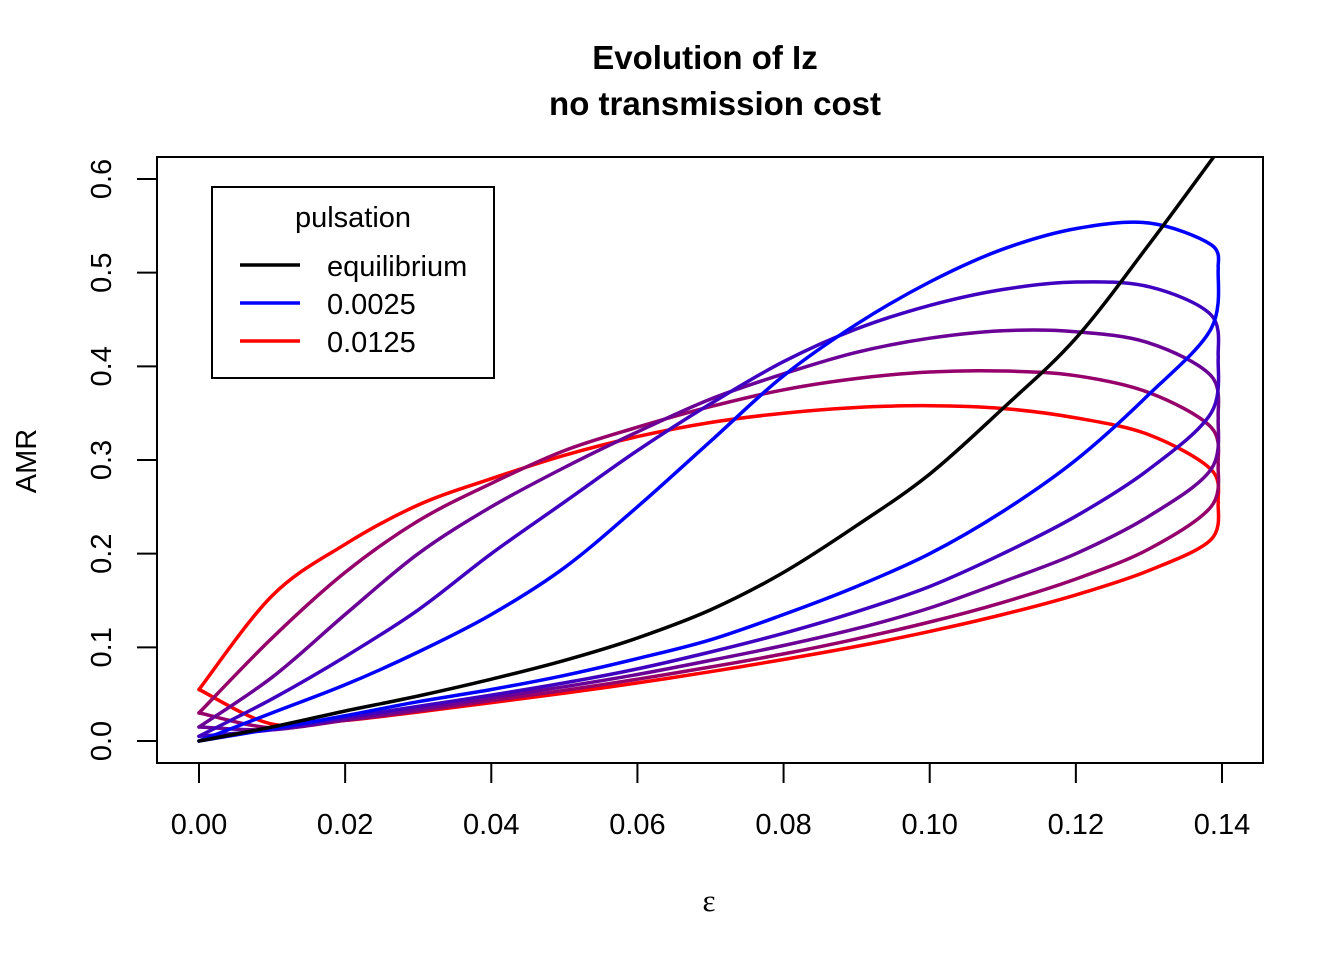 The image size is (1344, 960). Describe the element at coordinates (710, 801) in the screenshot. I see `x-axis: 0.00 0.02 0.04 0.06 0.08 0.10 0.12 0.14` at that location.